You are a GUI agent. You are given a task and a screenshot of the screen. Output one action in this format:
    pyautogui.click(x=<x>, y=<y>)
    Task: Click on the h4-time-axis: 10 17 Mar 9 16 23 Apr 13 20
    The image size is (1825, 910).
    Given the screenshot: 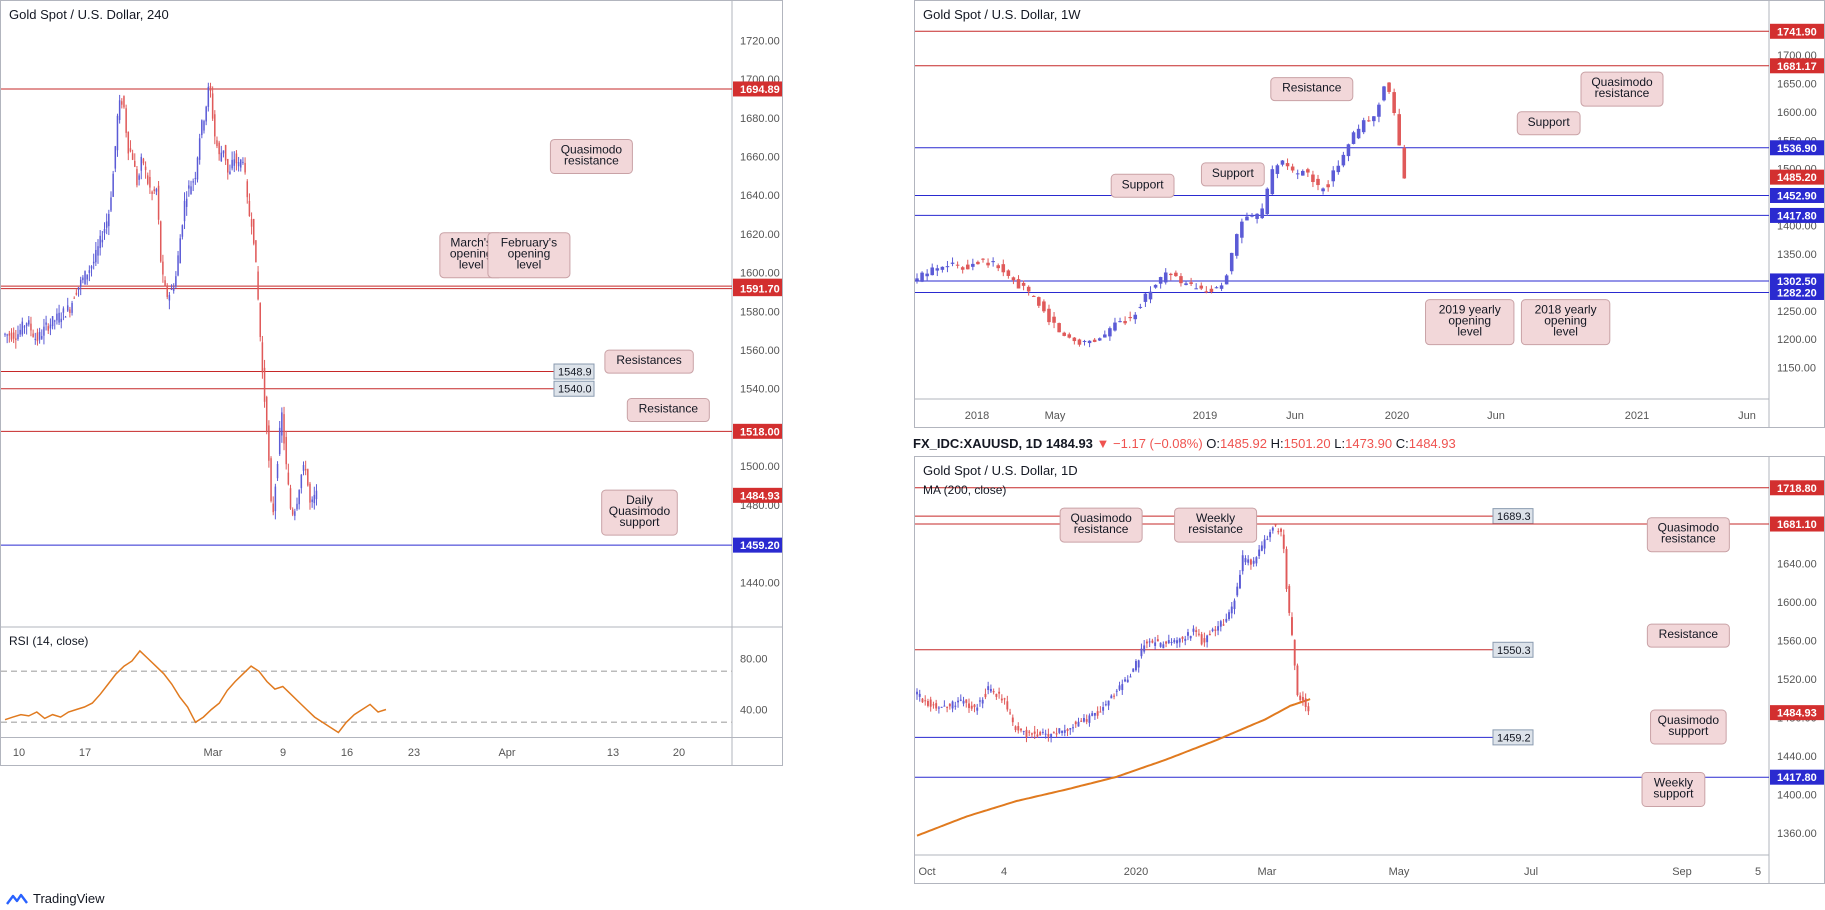 What is the action you would take?
    pyautogui.click(x=392, y=752)
    